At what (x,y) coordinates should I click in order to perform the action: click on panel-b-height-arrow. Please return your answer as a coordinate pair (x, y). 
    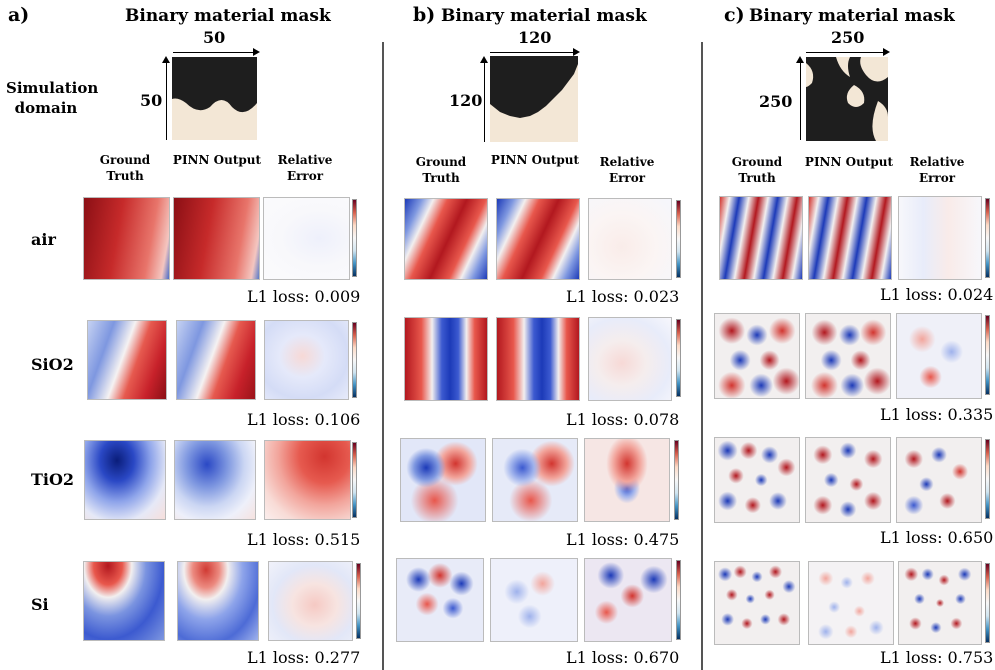
    Looking at the image, I should click on (484, 99).